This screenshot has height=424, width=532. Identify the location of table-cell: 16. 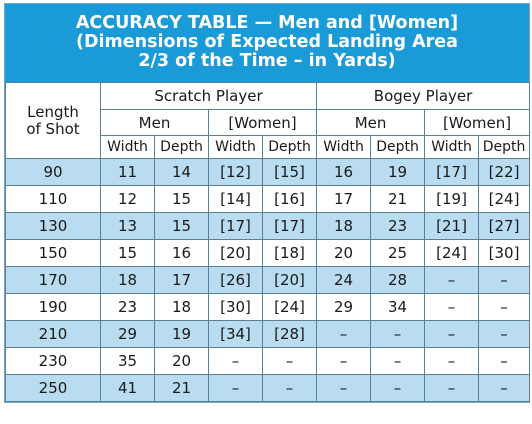
(344, 172).